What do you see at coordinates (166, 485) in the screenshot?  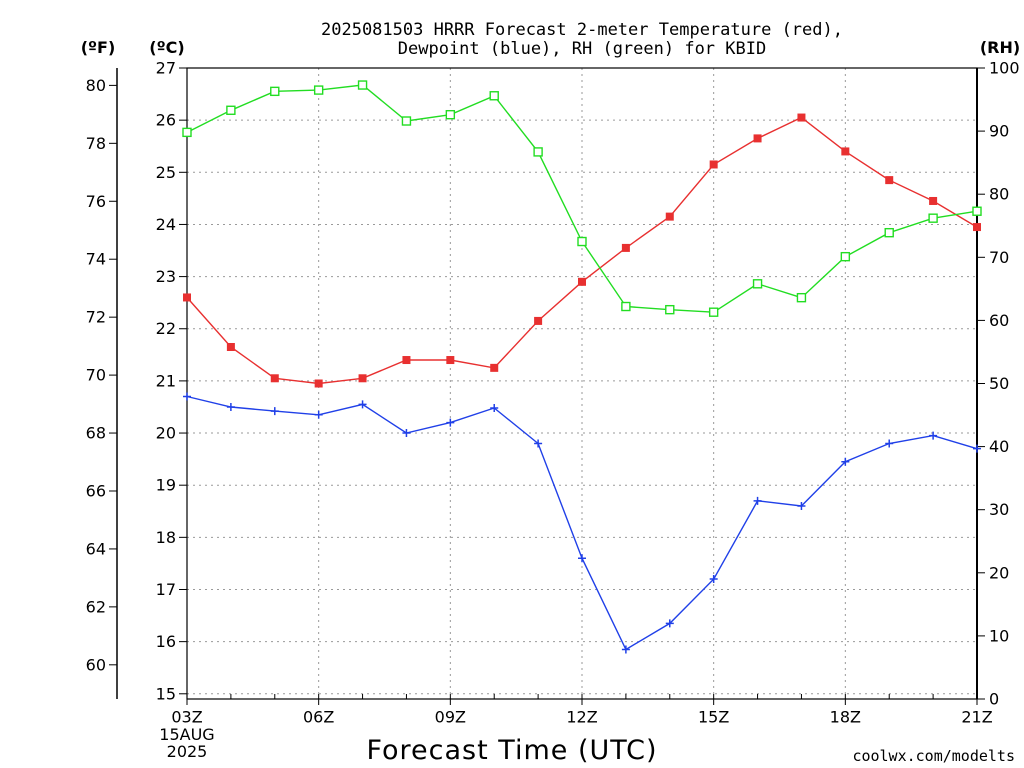 I see `celsius-tick-label: 19` at bounding box center [166, 485].